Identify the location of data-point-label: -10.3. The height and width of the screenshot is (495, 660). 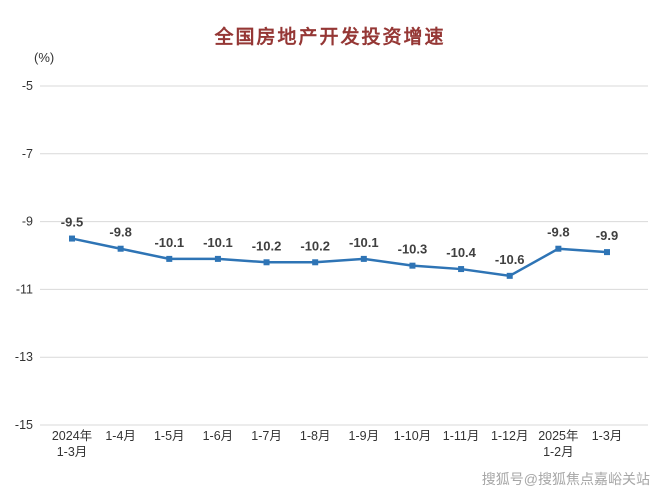
(413, 249).